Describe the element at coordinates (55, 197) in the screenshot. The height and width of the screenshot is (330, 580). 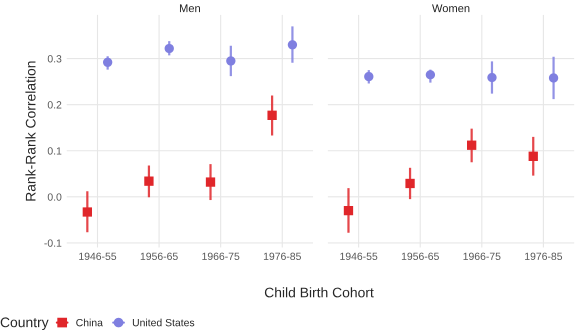
I see `y-tick-label: 0.0` at that location.